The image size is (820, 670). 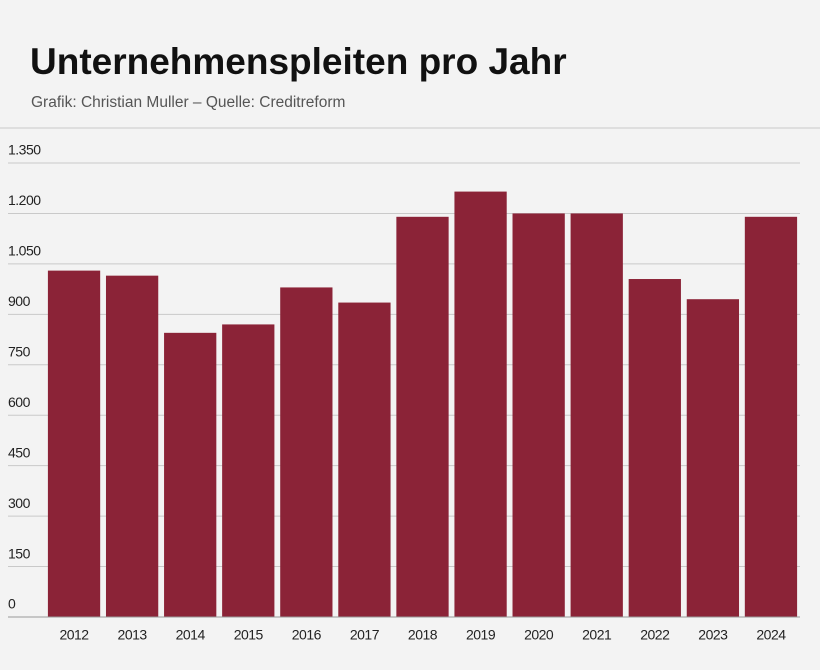 I want to click on x-tick-label: 2021, so click(x=597, y=635).